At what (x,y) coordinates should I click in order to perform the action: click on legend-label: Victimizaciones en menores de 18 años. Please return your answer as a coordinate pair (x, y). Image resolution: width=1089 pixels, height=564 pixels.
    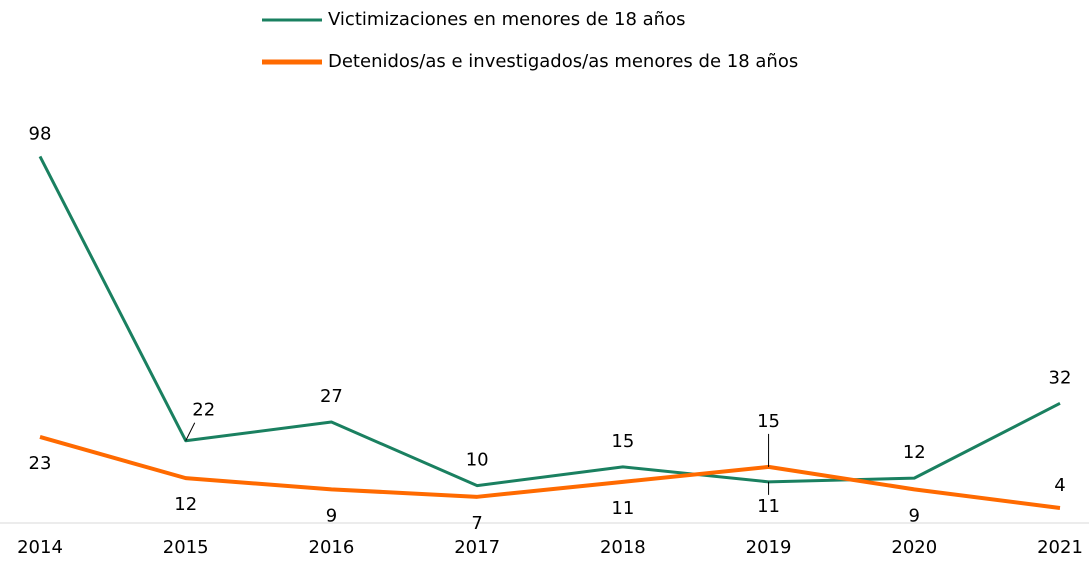
    Looking at the image, I should click on (506, 19).